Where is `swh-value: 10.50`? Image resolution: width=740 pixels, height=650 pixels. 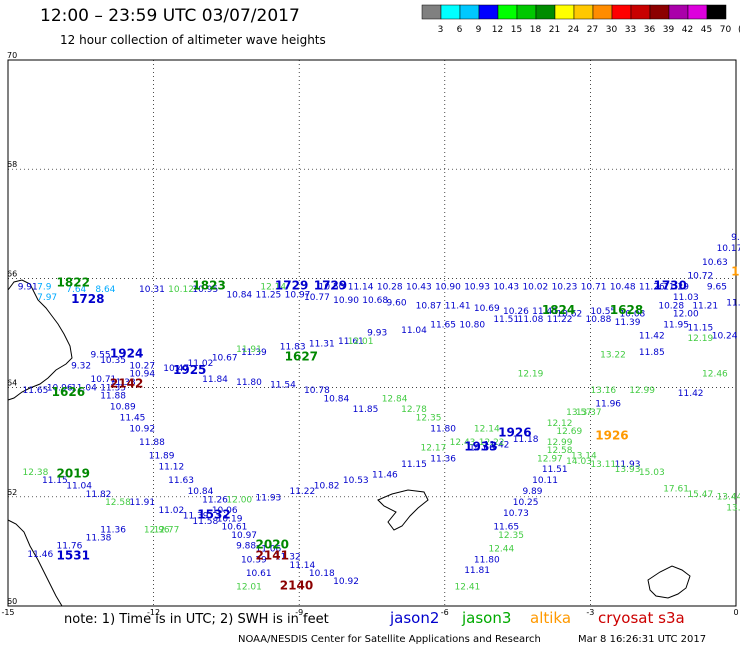
swh-value: 10.50 is located at coordinates (332, 287).